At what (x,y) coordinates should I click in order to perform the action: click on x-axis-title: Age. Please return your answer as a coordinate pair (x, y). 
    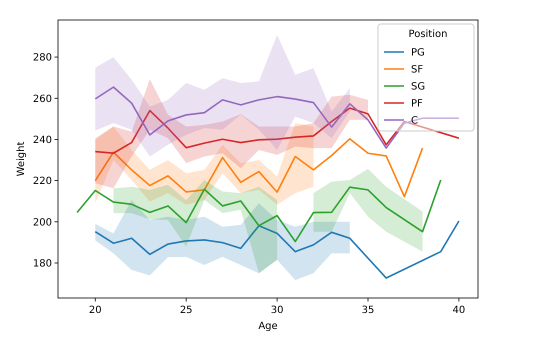
    Looking at the image, I should click on (268, 326).